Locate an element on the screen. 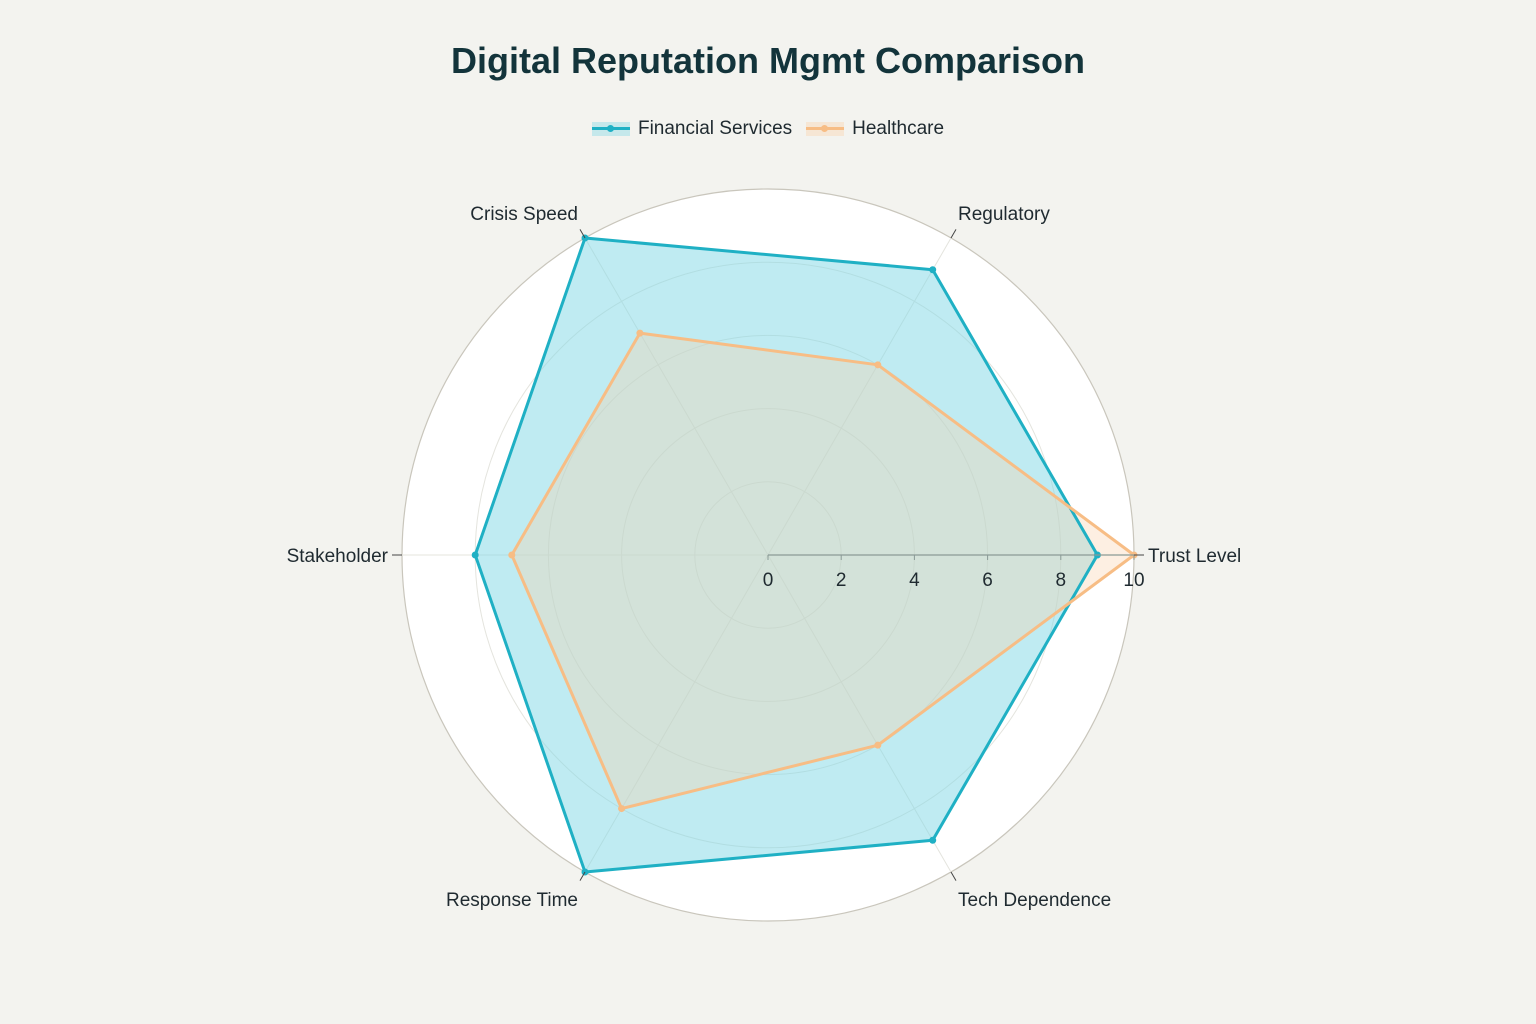 This screenshot has height=1024, width=1536. radial-tick-label-4: 4 is located at coordinates (914, 580).